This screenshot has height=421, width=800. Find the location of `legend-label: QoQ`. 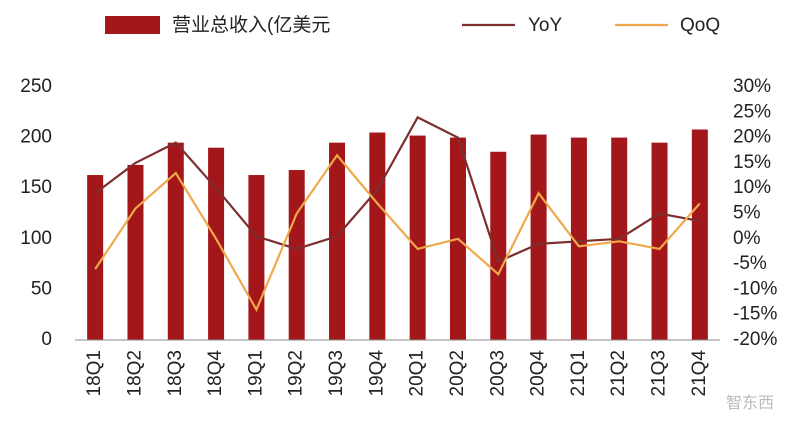

legend-label: QoQ is located at coordinates (700, 25).